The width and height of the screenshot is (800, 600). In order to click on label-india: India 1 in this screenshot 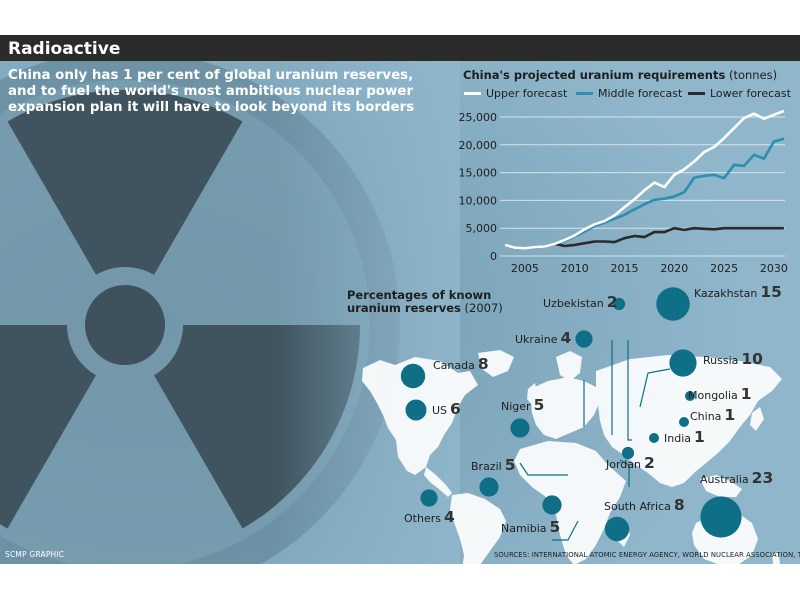, I will do `click(684, 437)`.